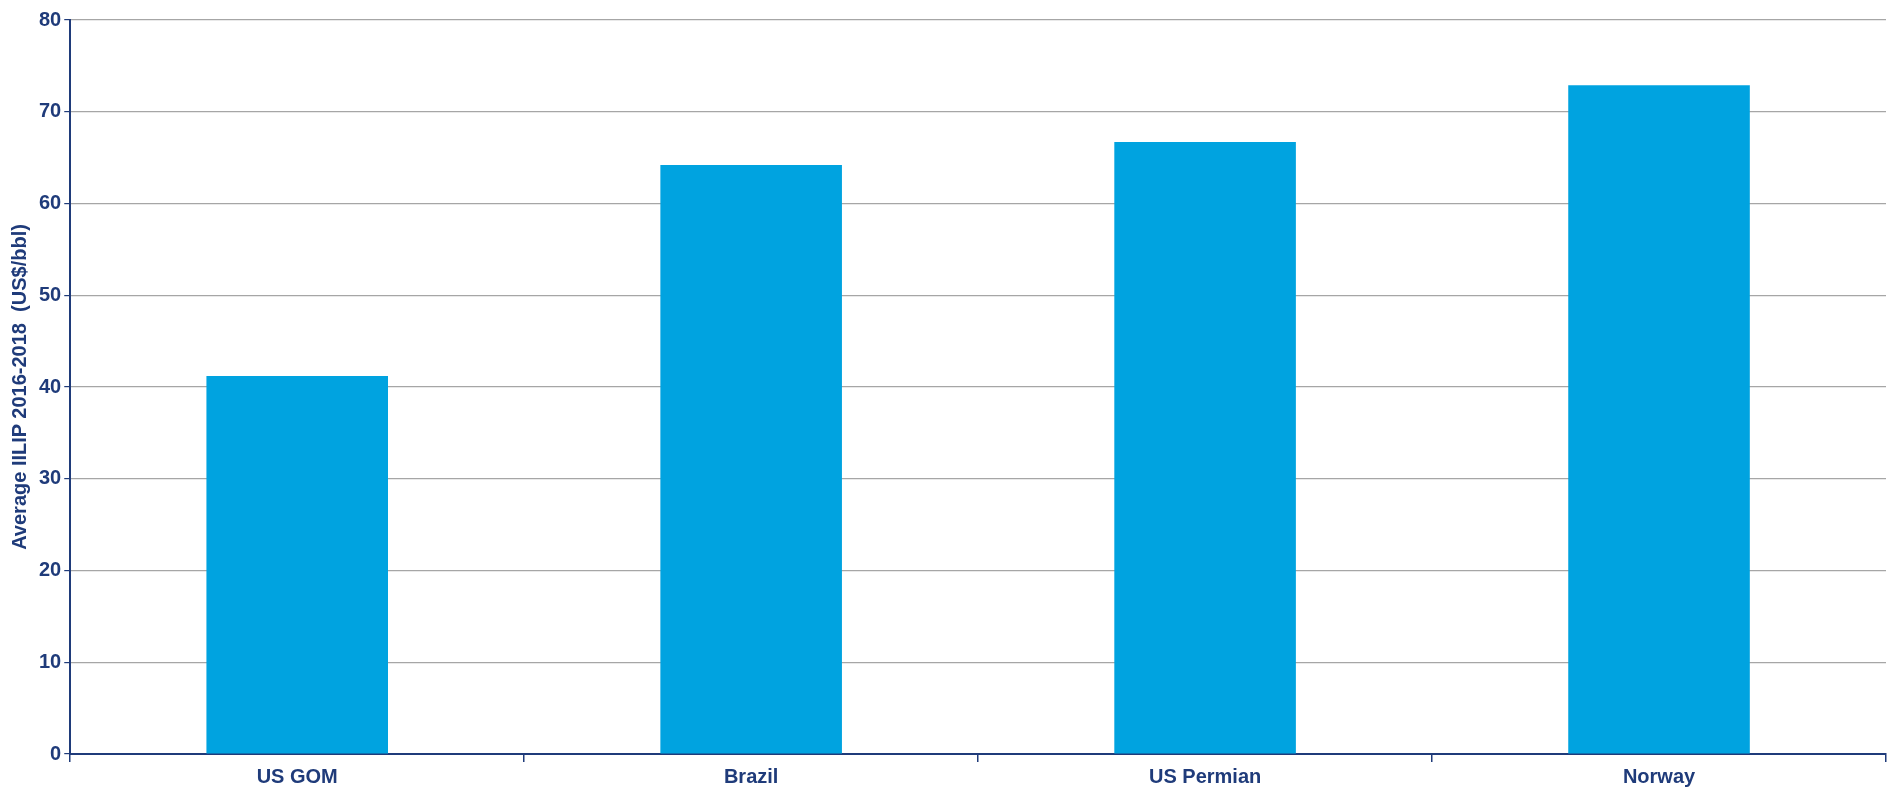 This screenshot has height=796, width=1890. What do you see at coordinates (50, 110) in the screenshot?
I see `y-tick-label: 70` at bounding box center [50, 110].